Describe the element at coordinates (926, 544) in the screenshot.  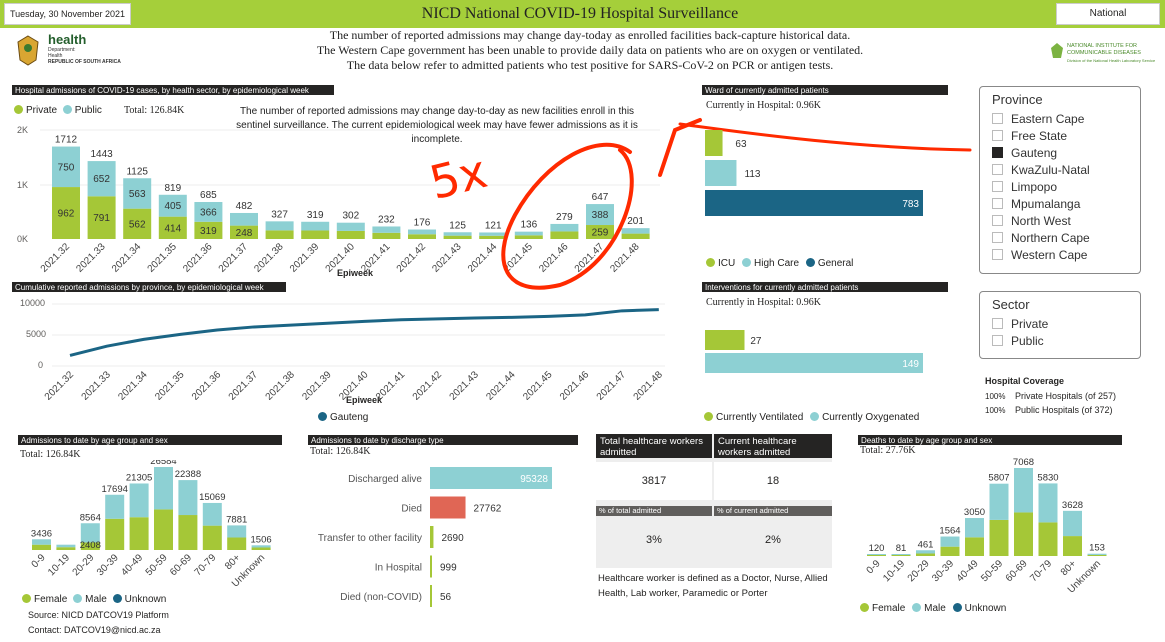
I see `bar-total-label: 461` at that location.